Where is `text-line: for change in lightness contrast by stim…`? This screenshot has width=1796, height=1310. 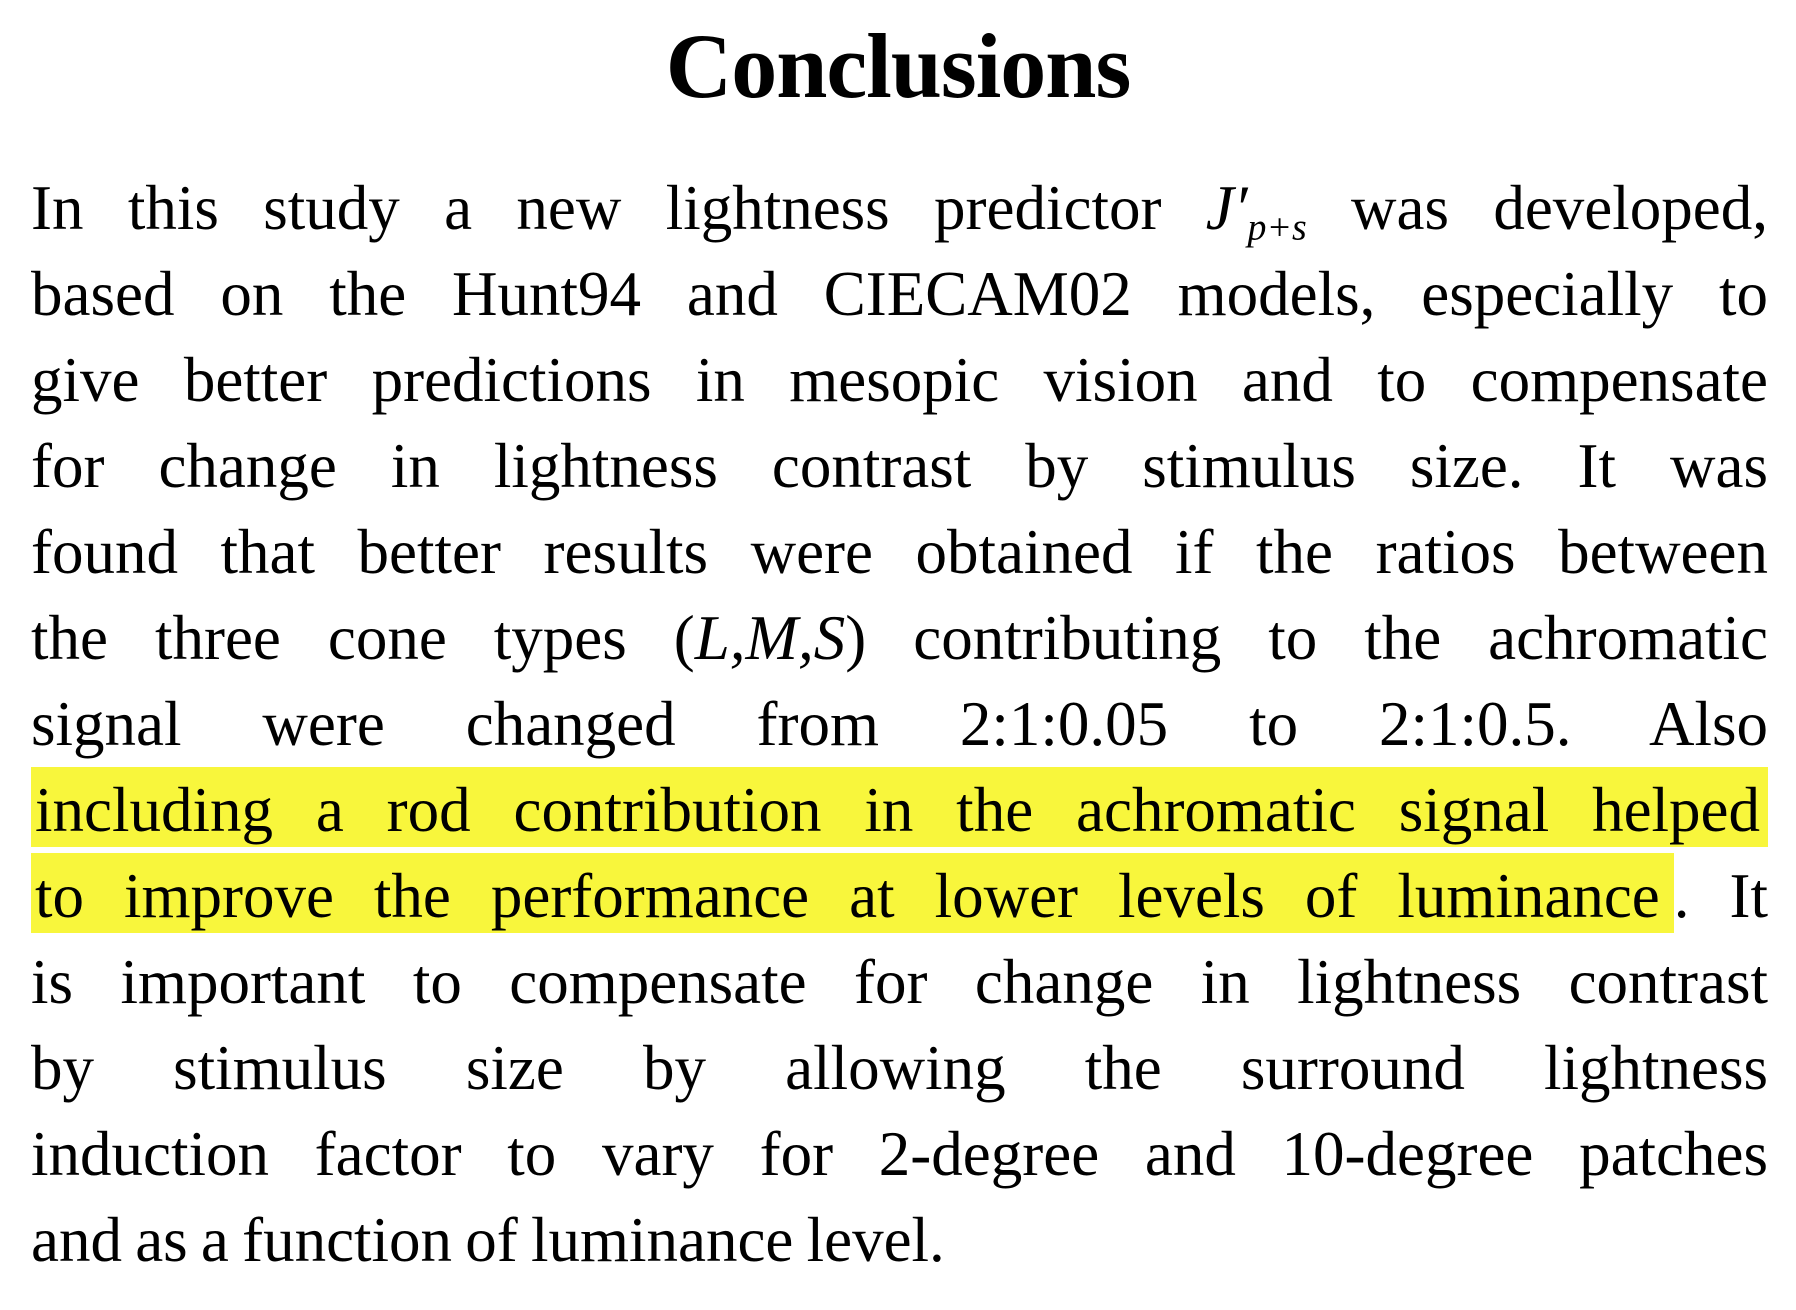
text-line: for change in lightness contrast by stim… is located at coordinates (899, 466).